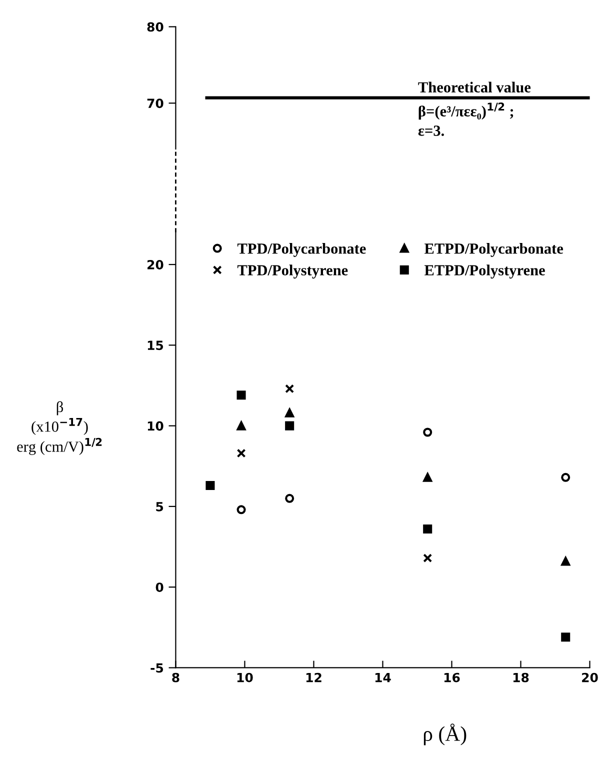 This screenshot has height=764, width=608. I want to click on y-tick-label: 15, so click(156, 345).